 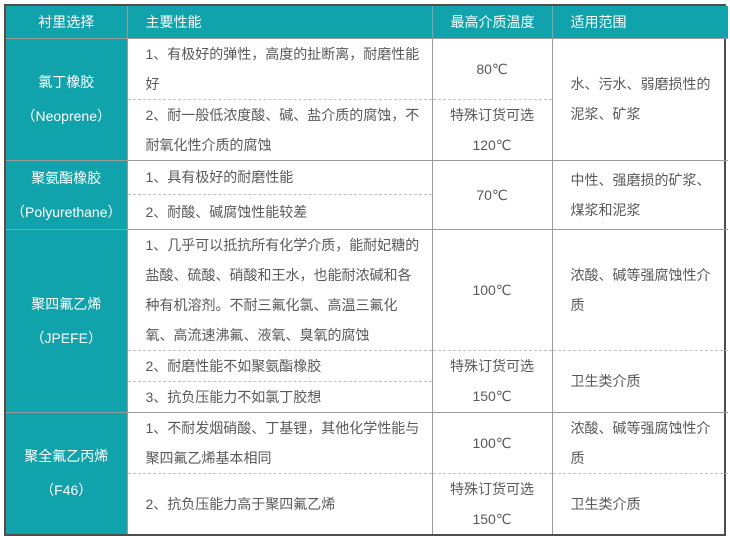 I want to click on performance-cell: 2、耐一般低浓度酸、碱、盐介质的腐蚀，不耐氧化性介质的腐蚀, so click(x=279, y=129).